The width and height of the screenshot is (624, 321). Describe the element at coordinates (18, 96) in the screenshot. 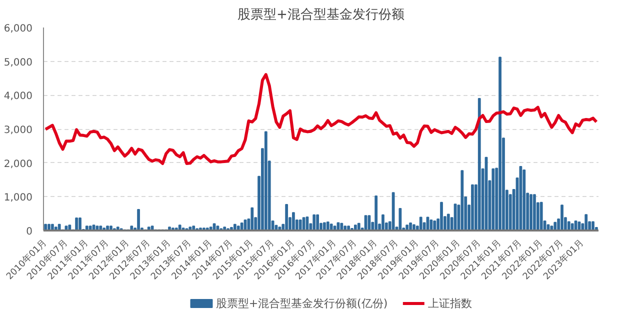

I see `y-tick-label: 4,000` at that location.